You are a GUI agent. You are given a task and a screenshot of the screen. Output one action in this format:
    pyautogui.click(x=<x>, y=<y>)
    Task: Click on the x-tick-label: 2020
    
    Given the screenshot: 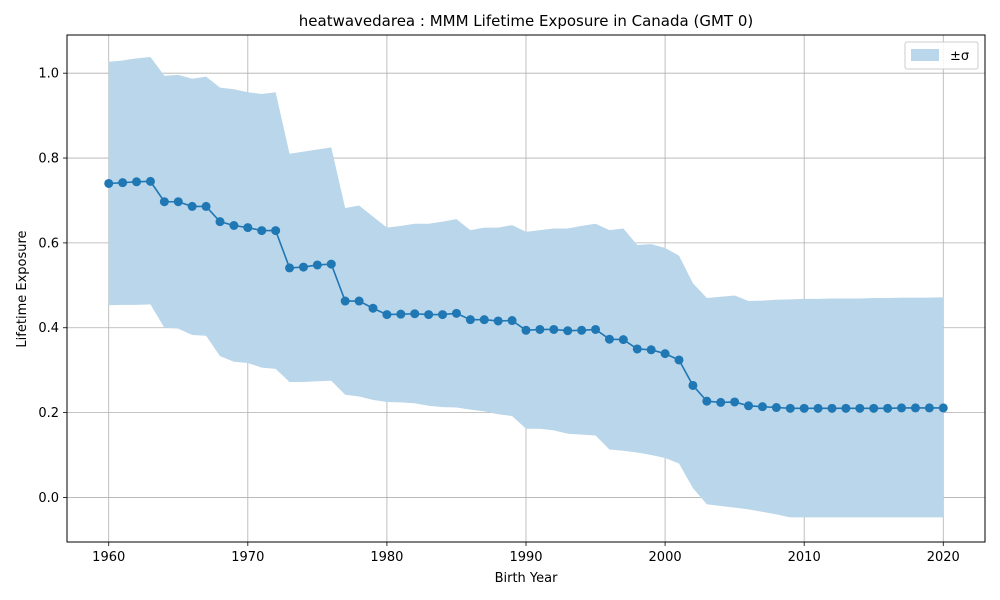 What is the action you would take?
    pyautogui.click(x=943, y=557)
    